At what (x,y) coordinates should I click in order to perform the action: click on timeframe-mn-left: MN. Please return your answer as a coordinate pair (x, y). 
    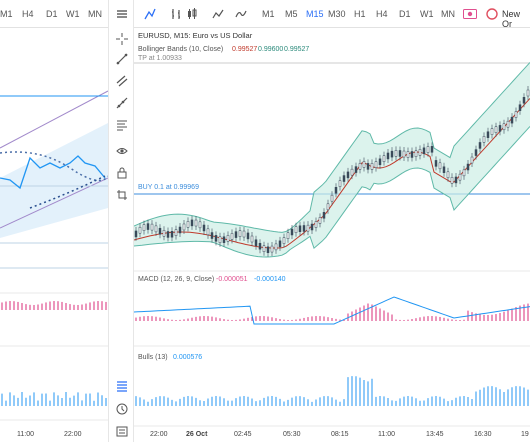
    Looking at the image, I should click on (95, 14).